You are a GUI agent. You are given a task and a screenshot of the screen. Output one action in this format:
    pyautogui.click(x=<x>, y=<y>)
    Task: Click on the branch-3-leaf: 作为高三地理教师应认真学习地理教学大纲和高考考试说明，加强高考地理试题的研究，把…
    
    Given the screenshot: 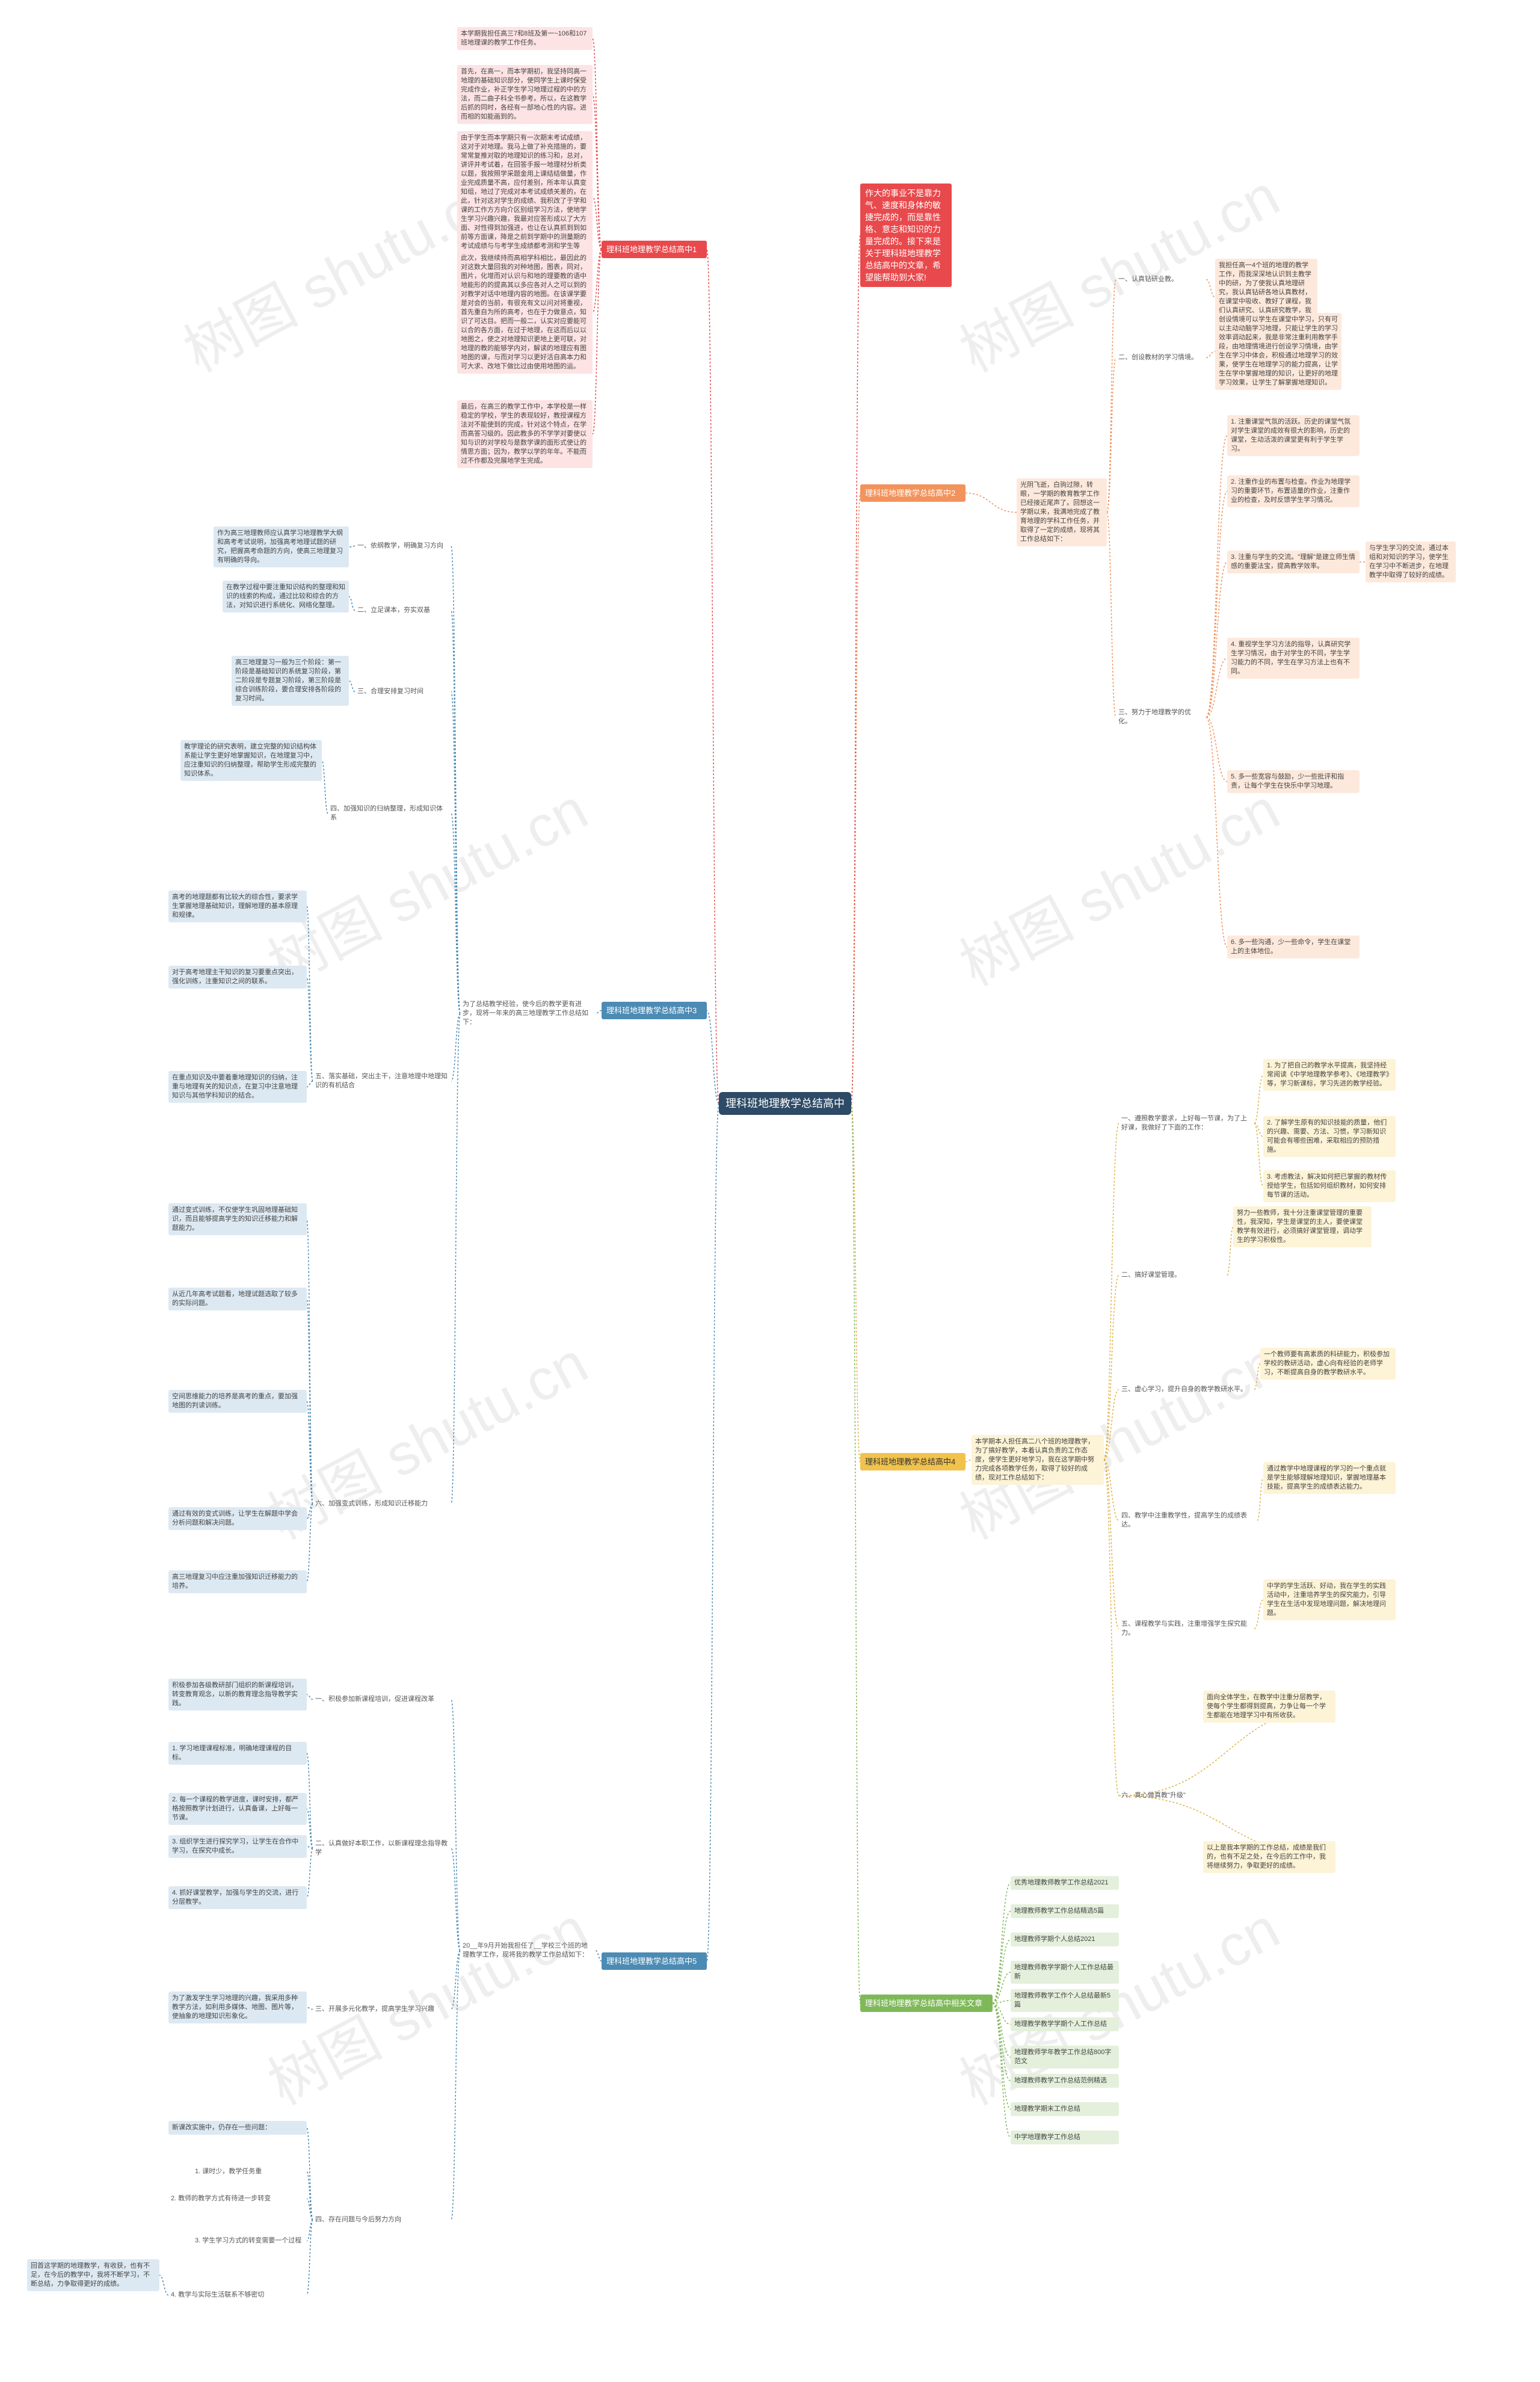 What is the action you would take?
    pyautogui.click(x=281, y=546)
    